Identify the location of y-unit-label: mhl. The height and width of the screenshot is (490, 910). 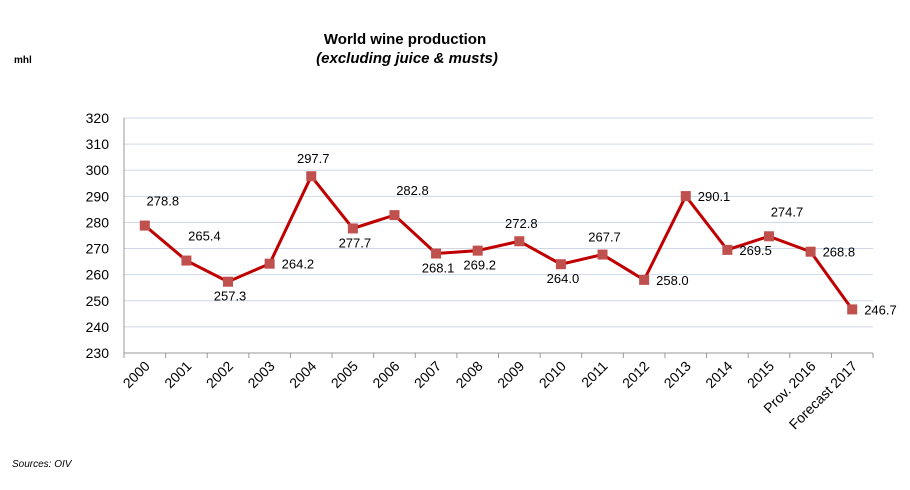
(23, 60).